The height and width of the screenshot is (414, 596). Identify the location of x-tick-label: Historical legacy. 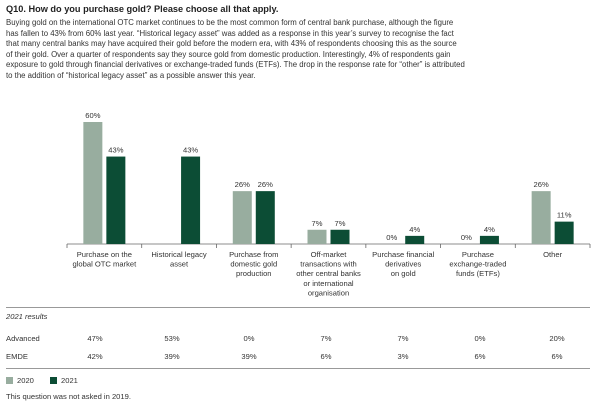
(178, 254).